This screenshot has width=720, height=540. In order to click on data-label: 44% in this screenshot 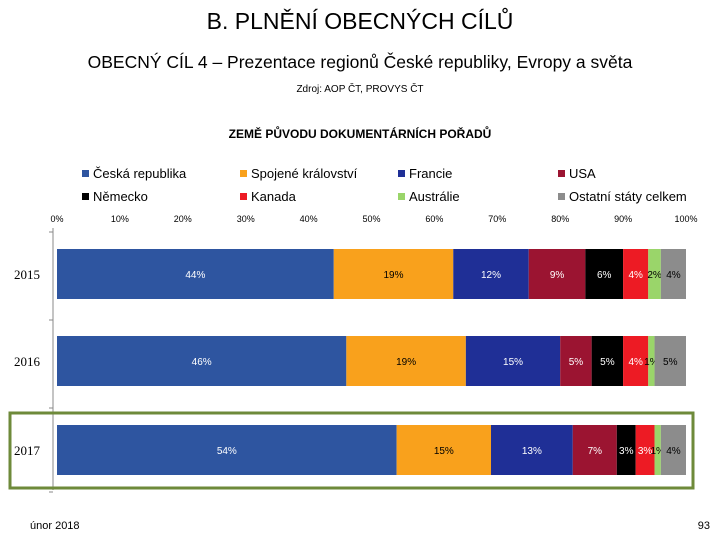, I will do `click(195, 275)`.